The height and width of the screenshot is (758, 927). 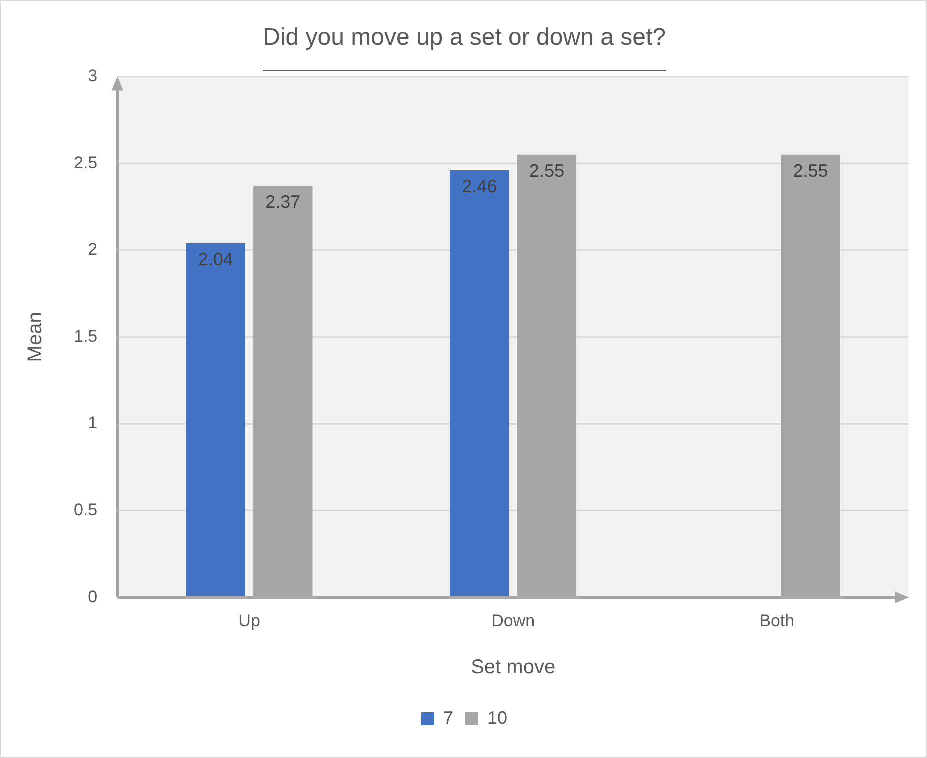 I want to click on data-label: 2.46, so click(x=480, y=186).